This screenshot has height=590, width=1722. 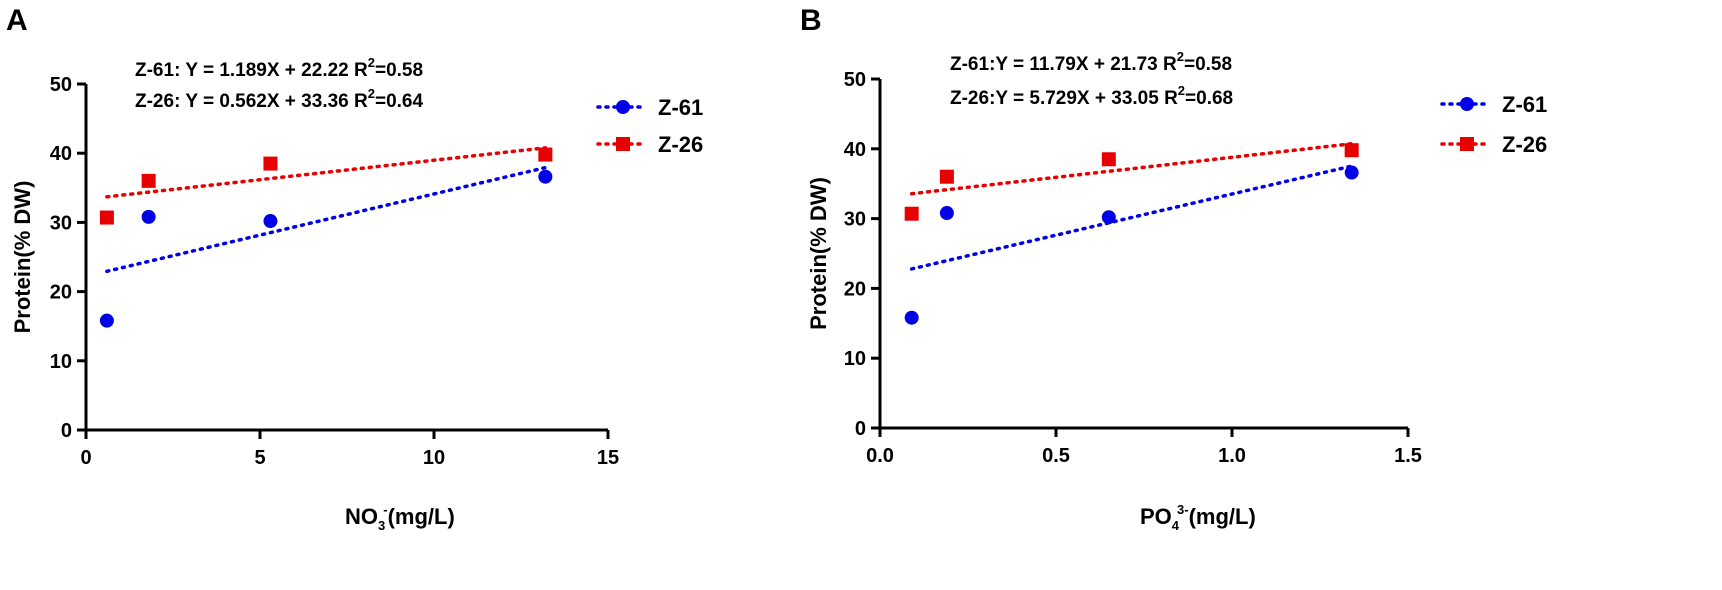 What do you see at coordinates (811, 20) in the screenshot?
I see `panel-label: B` at bounding box center [811, 20].